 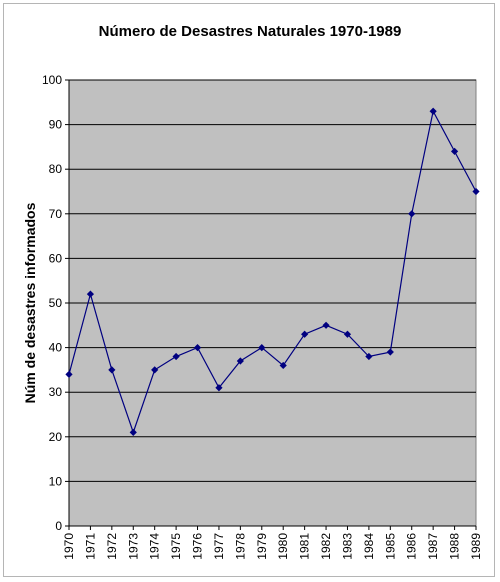 What do you see at coordinates (69, 546) in the screenshot?
I see `x-tick-label: 1970` at bounding box center [69, 546].